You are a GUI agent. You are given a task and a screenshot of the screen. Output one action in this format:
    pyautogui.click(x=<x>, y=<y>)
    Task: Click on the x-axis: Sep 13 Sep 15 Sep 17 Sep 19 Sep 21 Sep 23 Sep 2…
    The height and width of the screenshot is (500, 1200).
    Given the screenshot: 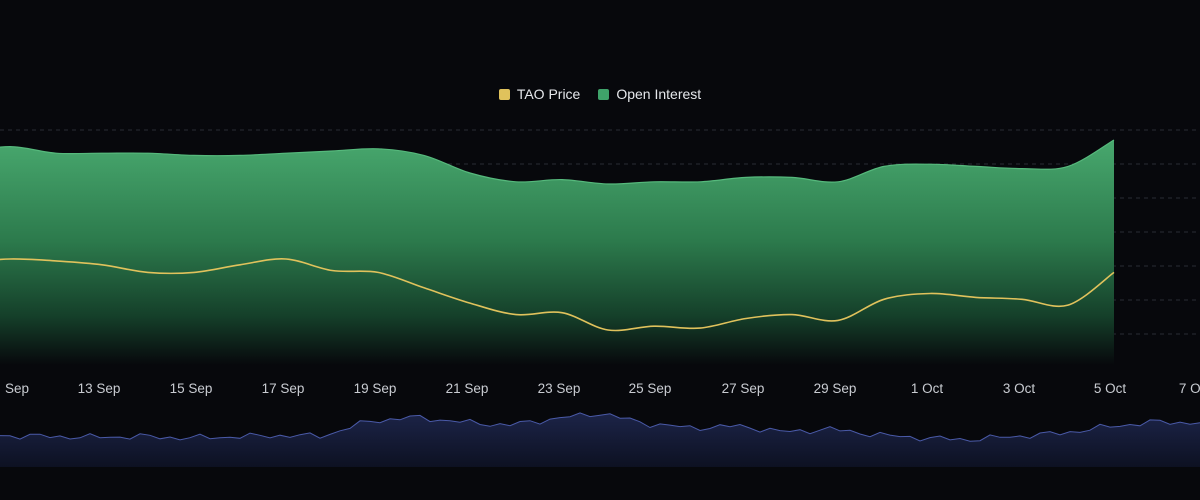 What is the action you would take?
    pyautogui.click(x=602, y=388)
    